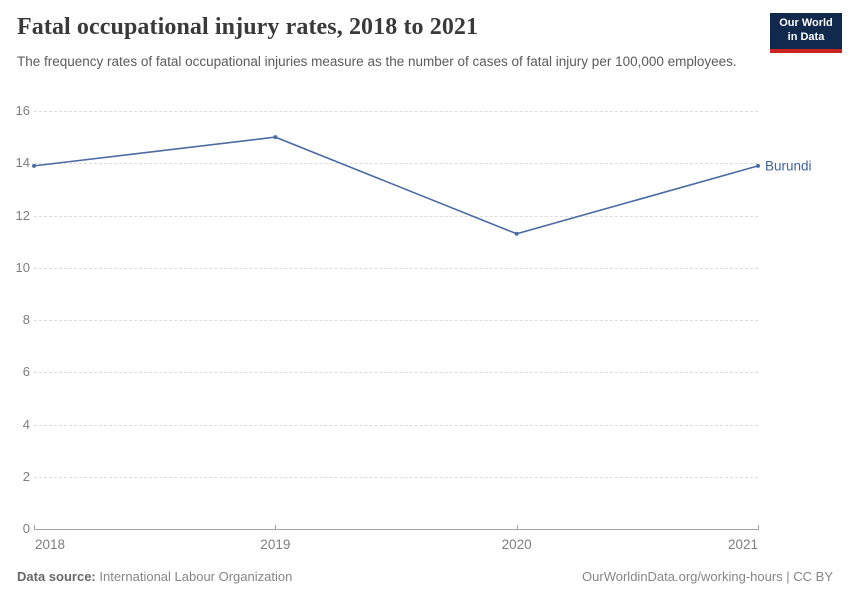 This screenshot has width=850, height=600. I want to click on series-label-burundi: Burundi, so click(788, 165).